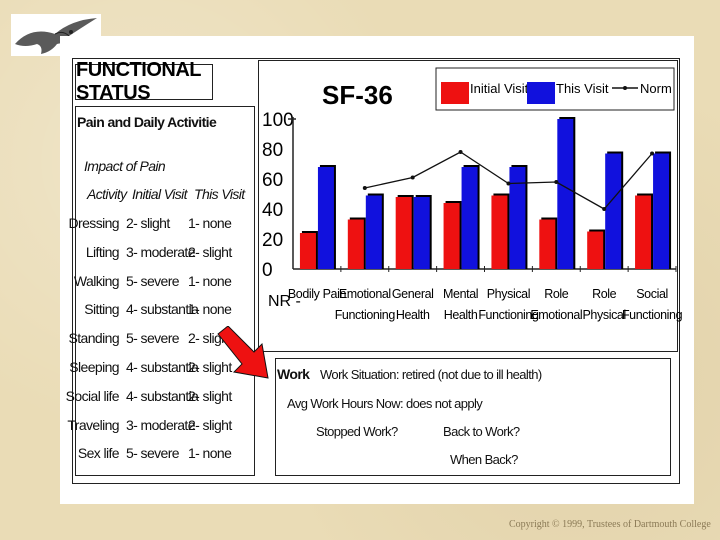 The height and width of the screenshot is (540, 720). What do you see at coordinates (138, 81) in the screenshot?
I see `functional-status-title-text: FUNCTIONAL STATUS` at bounding box center [138, 81].